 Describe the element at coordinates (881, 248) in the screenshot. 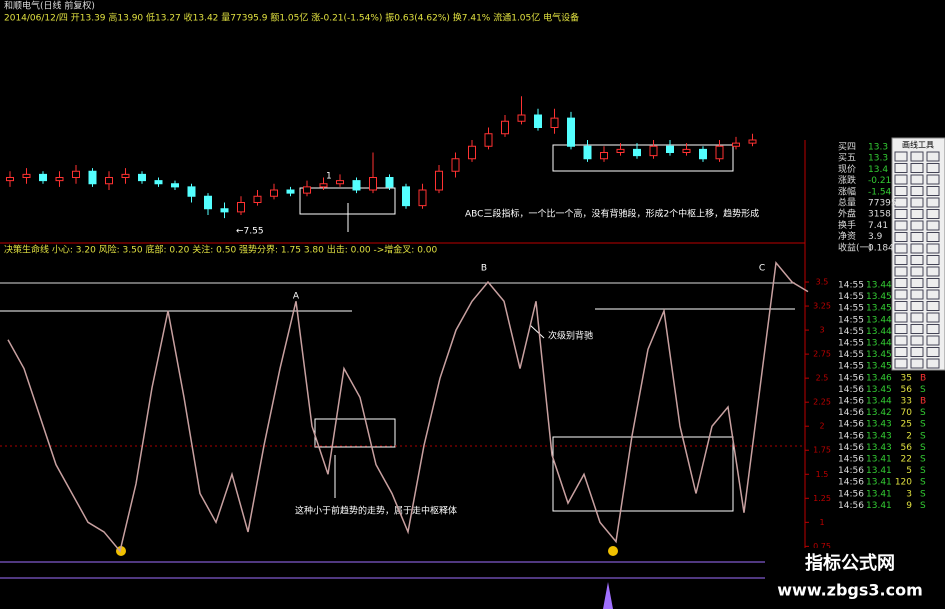

I see `quote-value: 0.184` at that location.